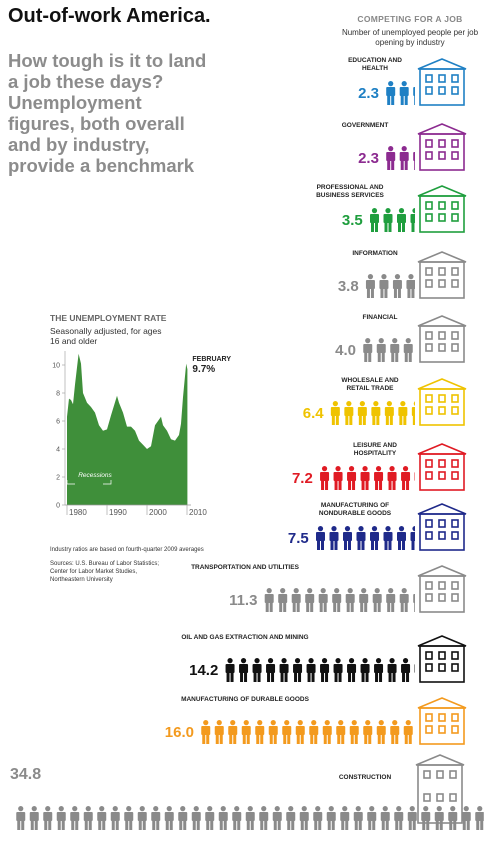  I want to click on category-label: INFORMATION, so click(375, 253).